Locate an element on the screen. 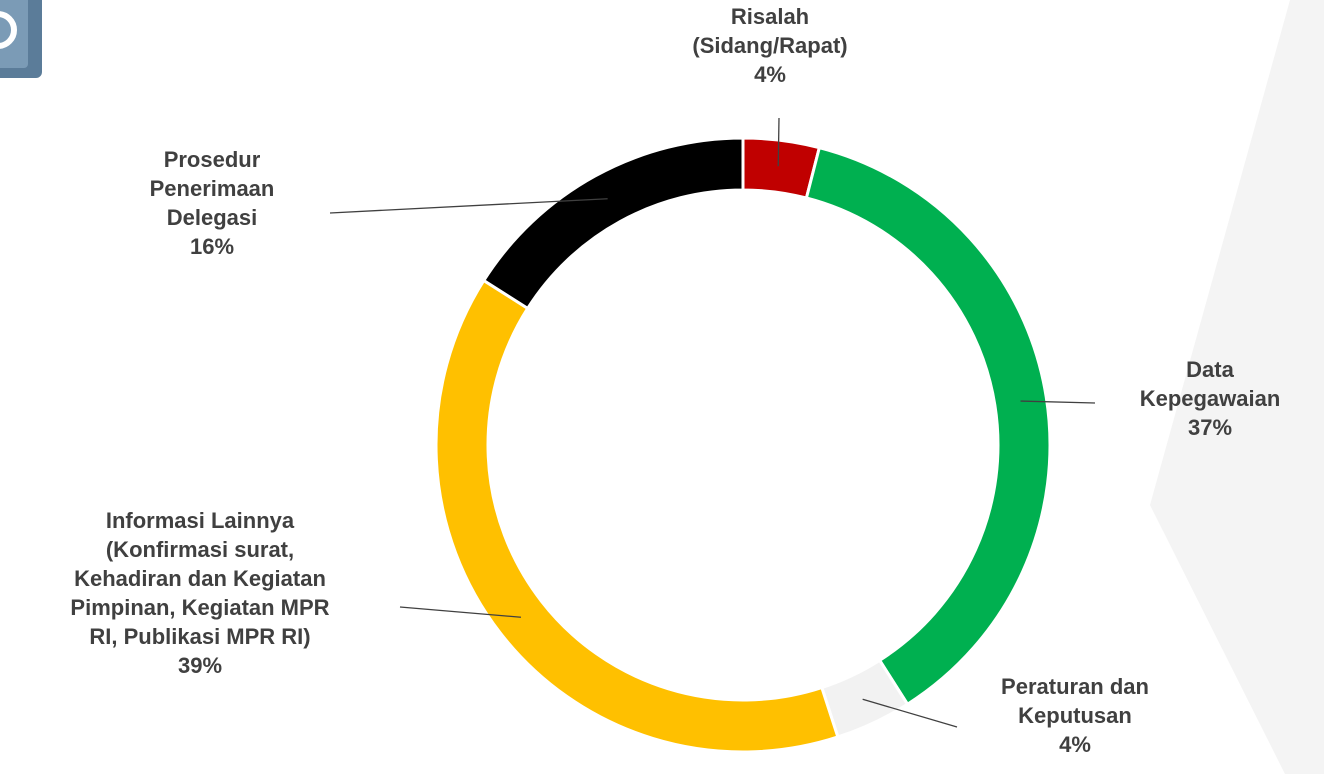 The height and width of the screenshot is (774, 1324). value-label: 16% is located at coordinates (212, 246).